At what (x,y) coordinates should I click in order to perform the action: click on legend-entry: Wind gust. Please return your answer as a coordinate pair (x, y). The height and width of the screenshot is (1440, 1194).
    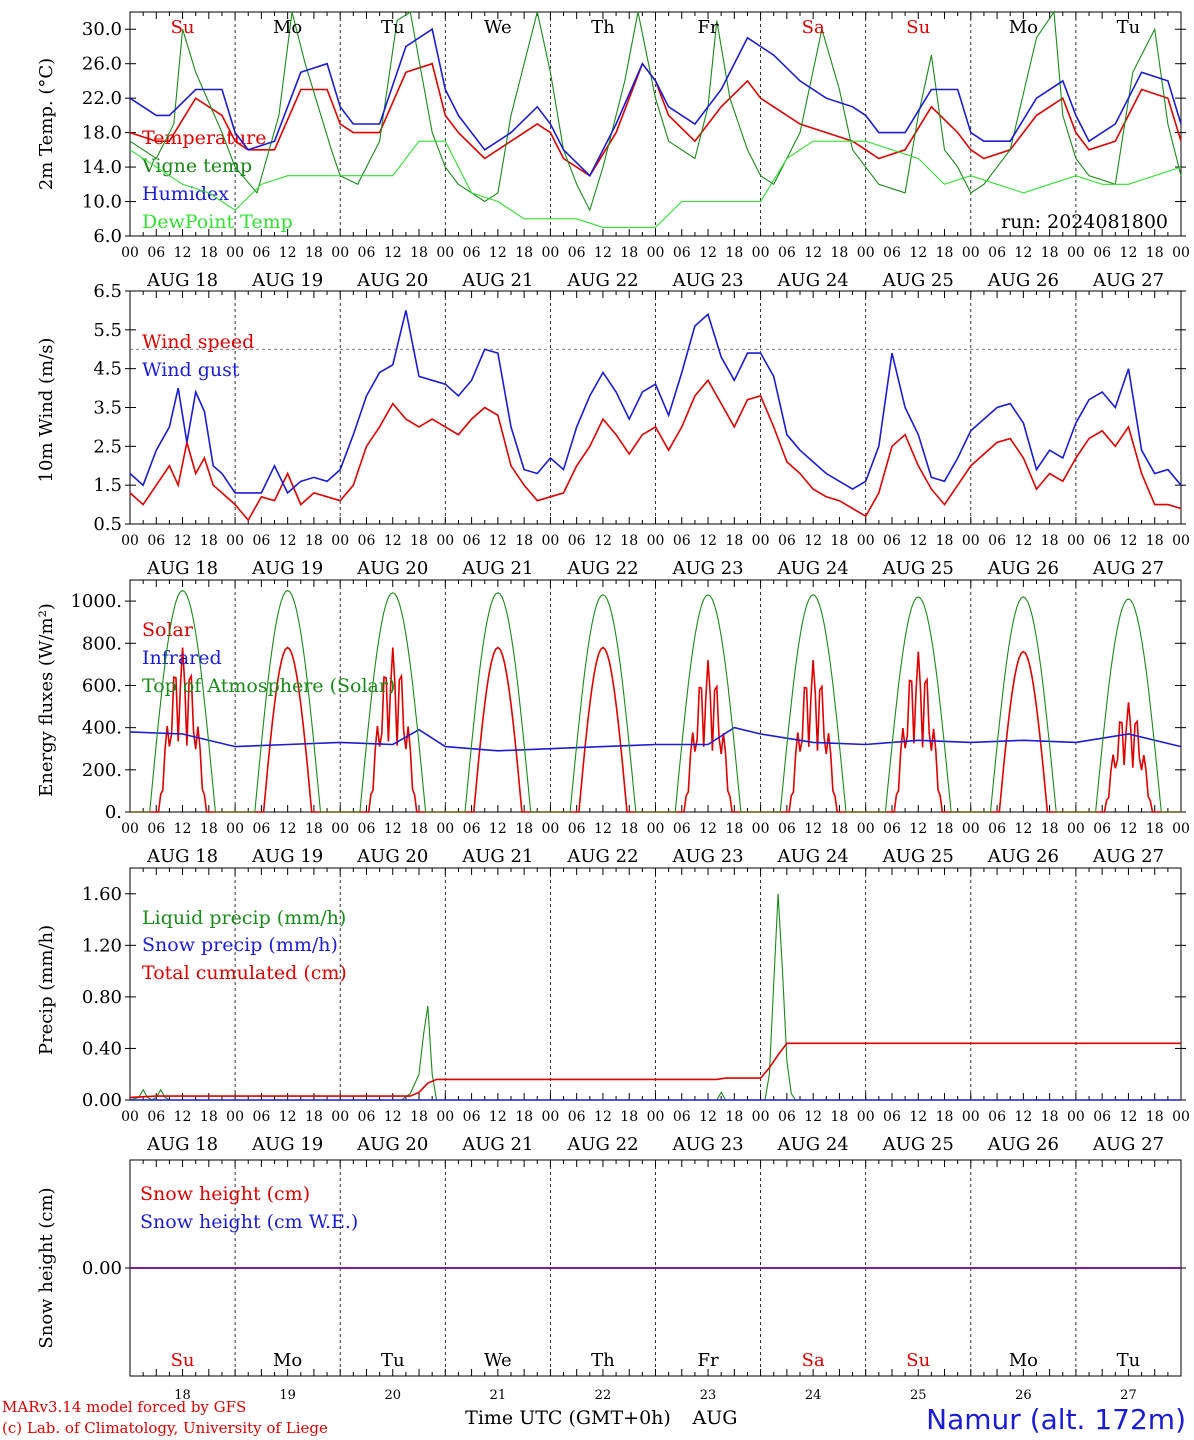
    Looking at the image, I should click on (191, 370).